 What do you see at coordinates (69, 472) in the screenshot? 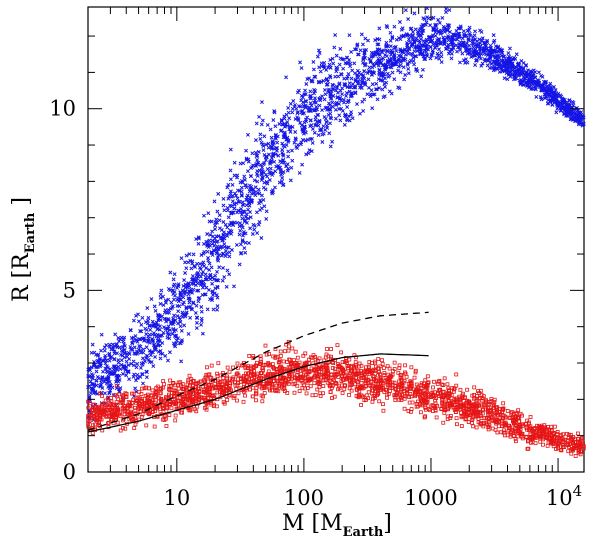
I see `y-tick-label-0: 0` at bounding box center [69, 472].